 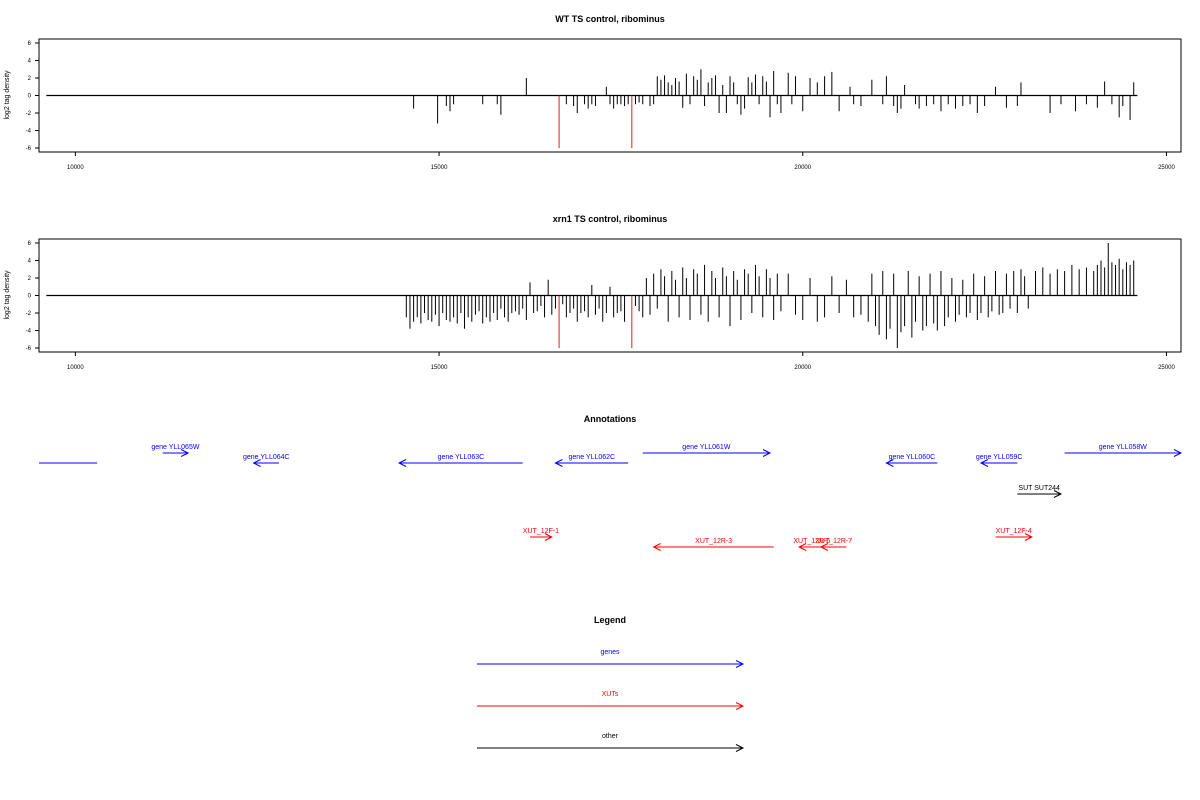 What do you see at coordinates (592, 295) in the screenshot?
I see `xrn1-bars` at bounding box center [592, 295].